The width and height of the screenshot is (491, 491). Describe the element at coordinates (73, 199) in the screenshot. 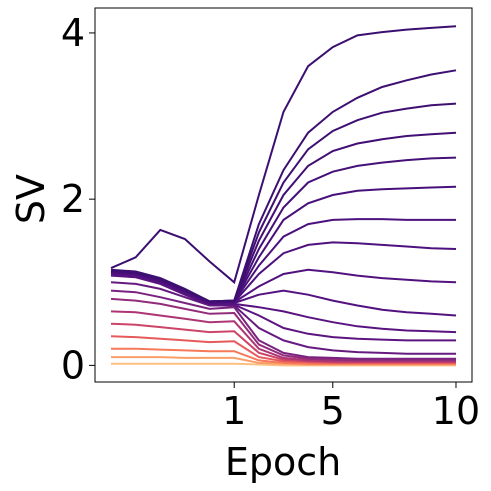

I see `y-tick-label: 2` at that location.